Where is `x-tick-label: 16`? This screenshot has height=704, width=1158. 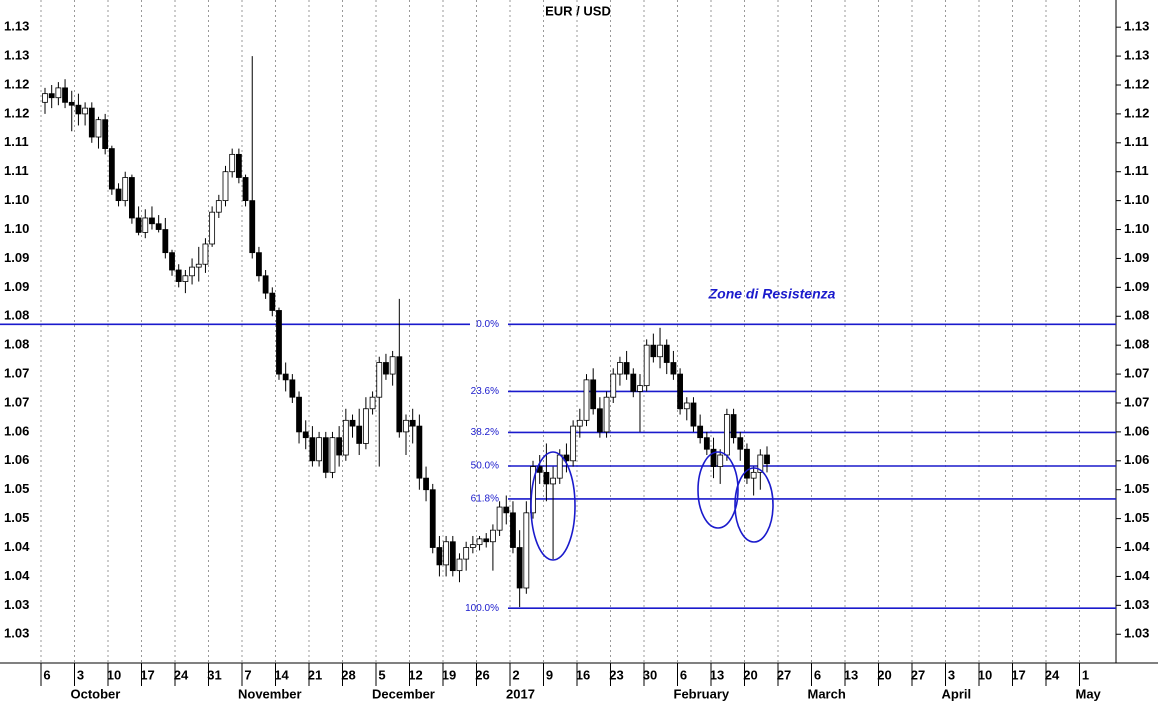 x-tick-label: 16 is located at coordinates (583, 674).